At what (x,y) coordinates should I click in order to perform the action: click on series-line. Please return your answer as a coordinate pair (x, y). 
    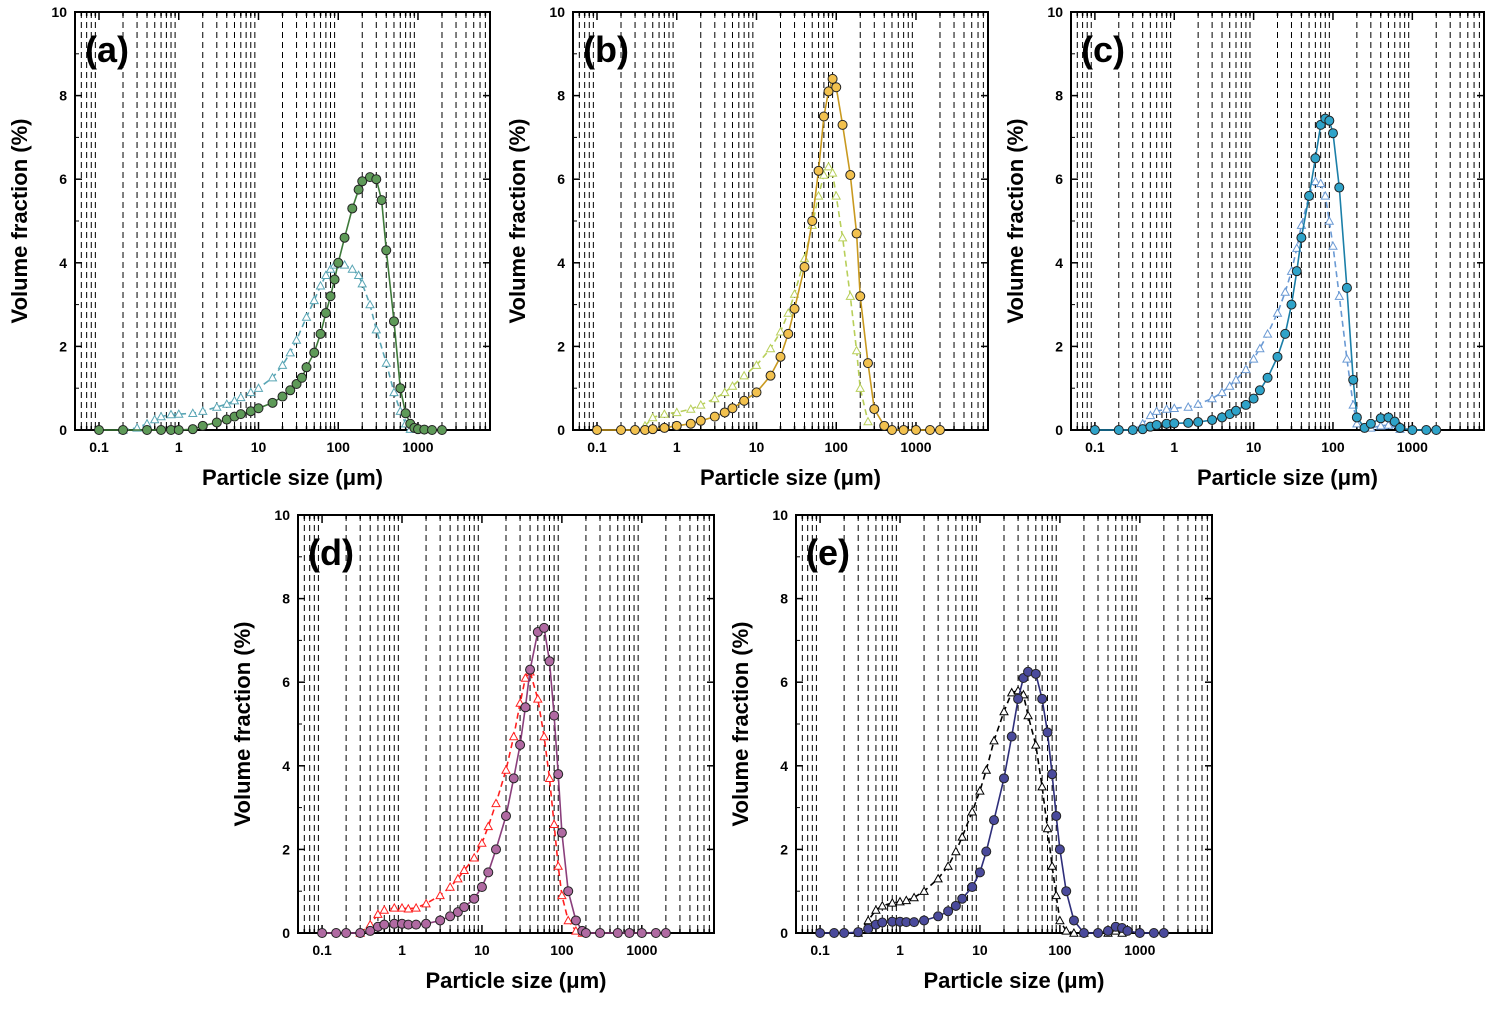
    Looking at the image, I should click on (471, 802).